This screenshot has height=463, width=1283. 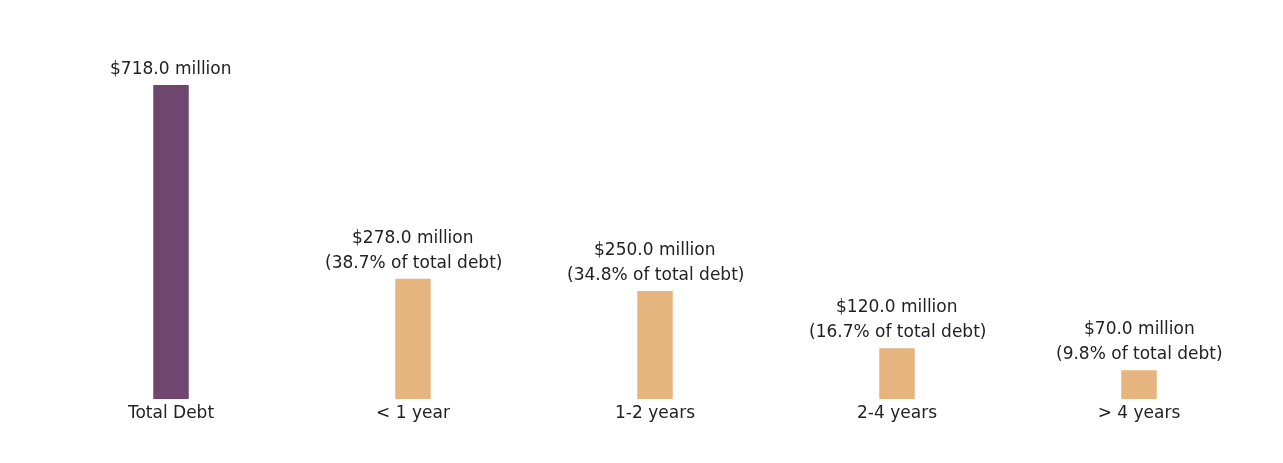 What do you see at coordinates (655, 249) in the screenshot?
I see `data-label: $250.0 million` at bounding box center [655, 249].